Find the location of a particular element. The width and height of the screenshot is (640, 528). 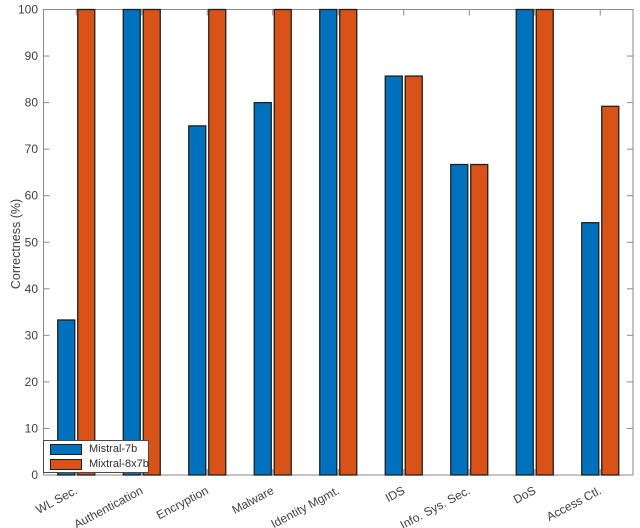

x-tick-label: Access Ctl. is located at coordinates (574, 503).